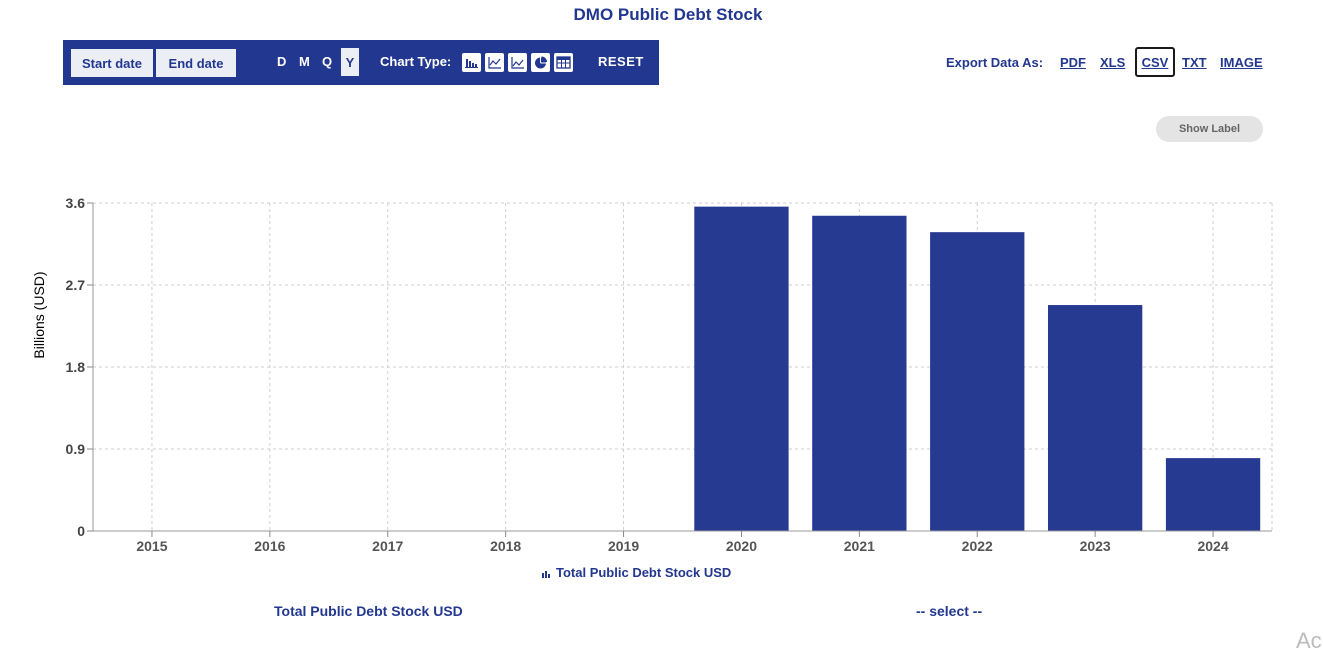 This screenshot has height=654, width=1323. What do you see at coordinates (269, 546) in the screenshot?
I see `x-tick-label: 2016` at bounding box center [269, 546].